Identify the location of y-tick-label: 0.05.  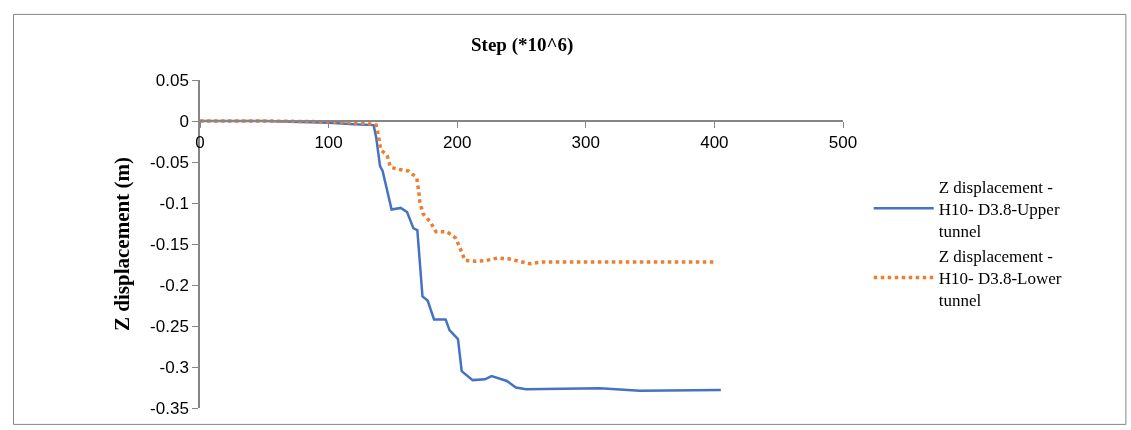
(172, 80).